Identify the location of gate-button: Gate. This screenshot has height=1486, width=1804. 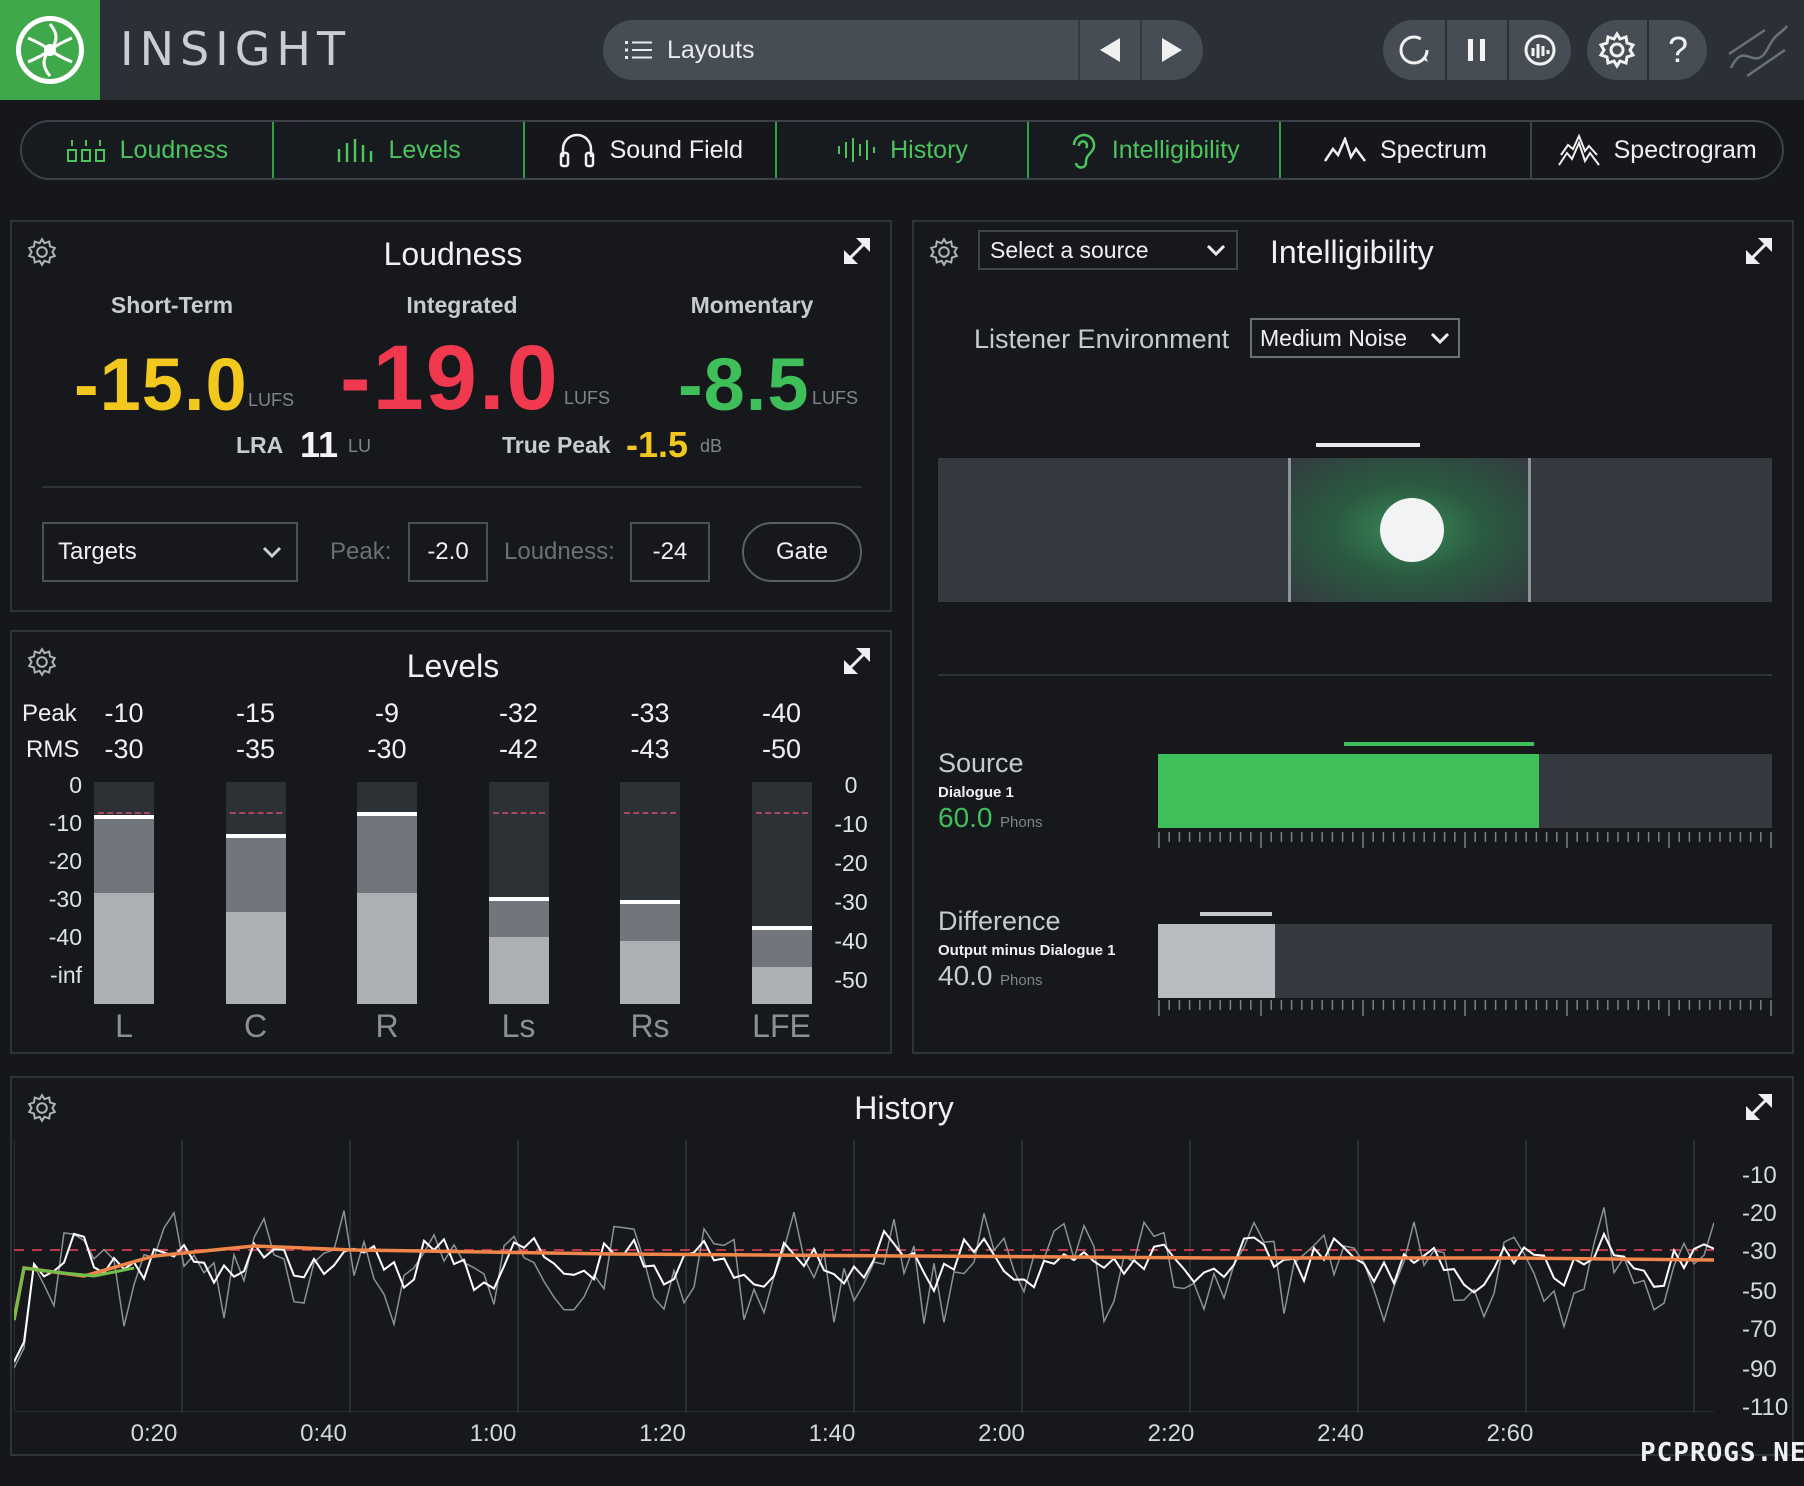
(802, 552).